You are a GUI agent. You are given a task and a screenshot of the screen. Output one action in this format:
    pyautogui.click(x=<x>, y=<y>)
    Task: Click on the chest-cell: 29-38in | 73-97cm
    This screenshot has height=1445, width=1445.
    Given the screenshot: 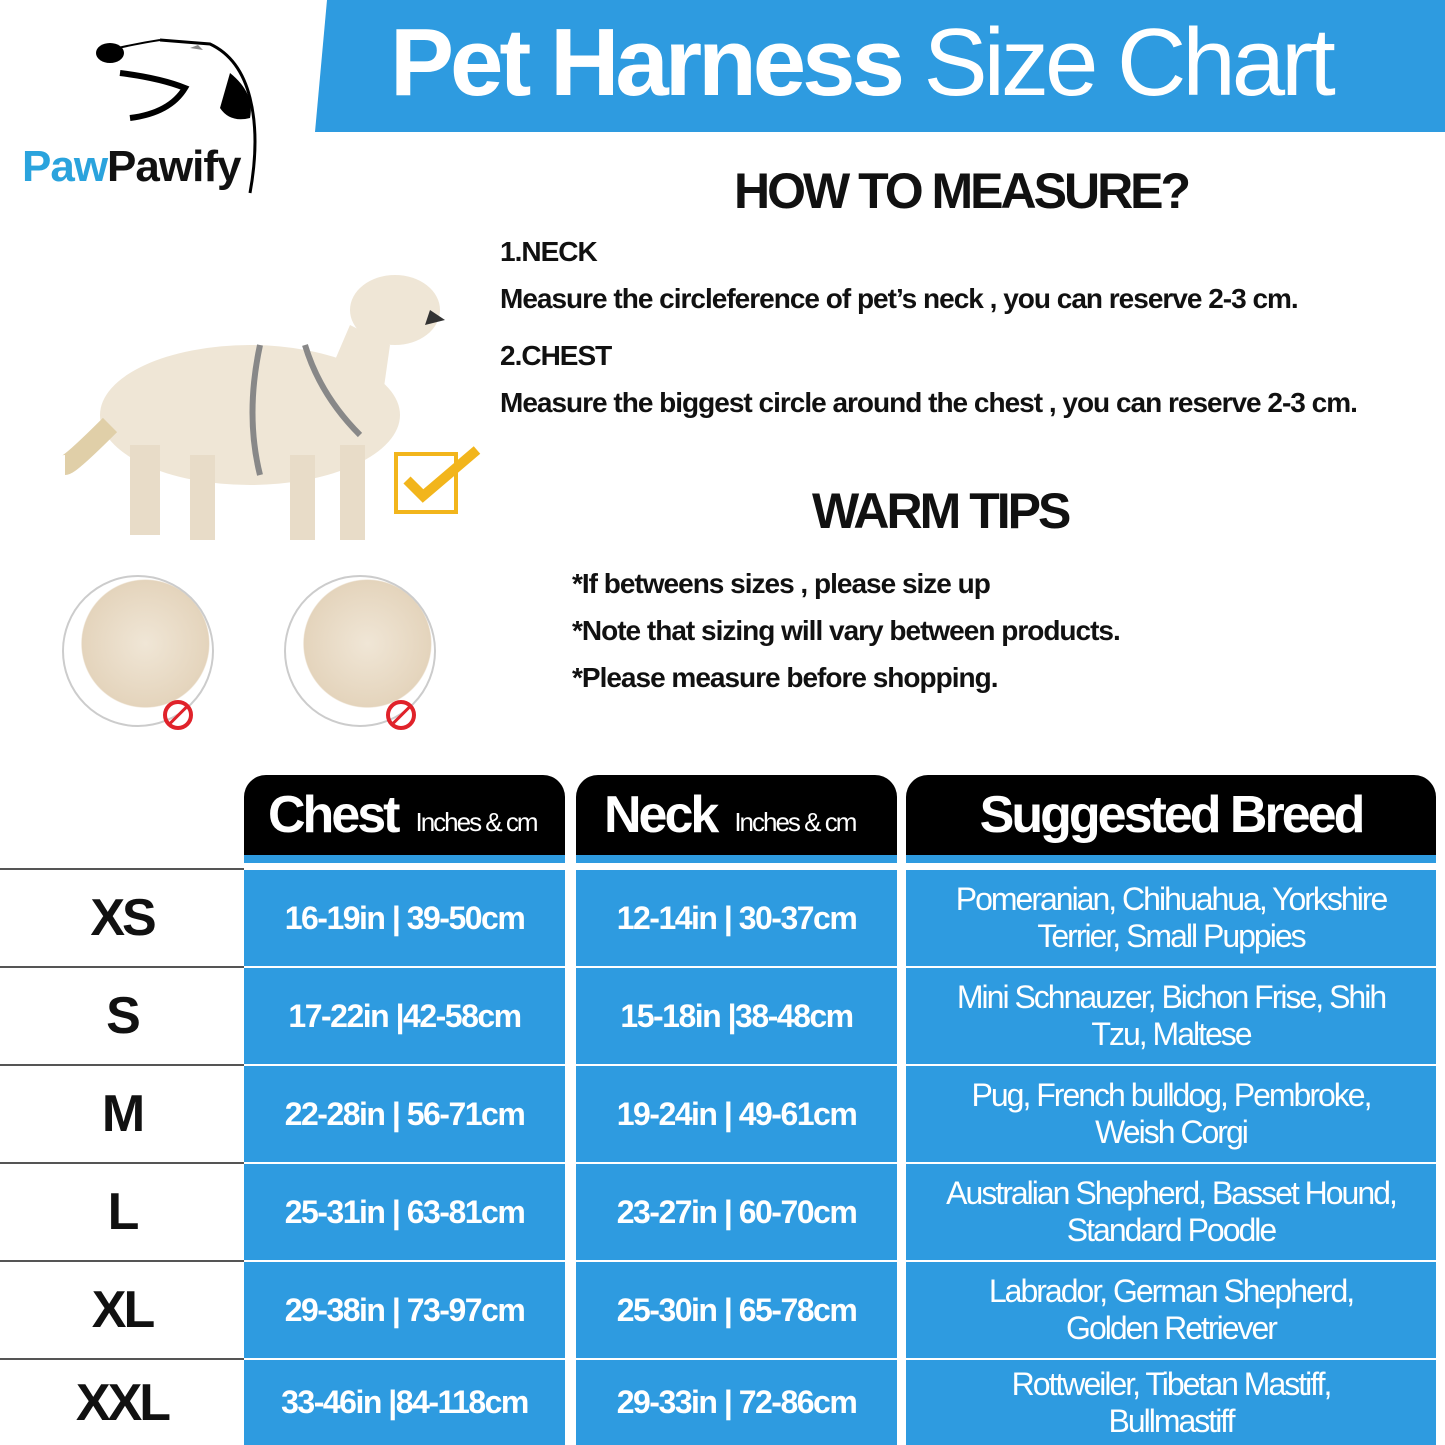 What is the action you would take?
    pyautogui.click(x=404, y=1310)
    